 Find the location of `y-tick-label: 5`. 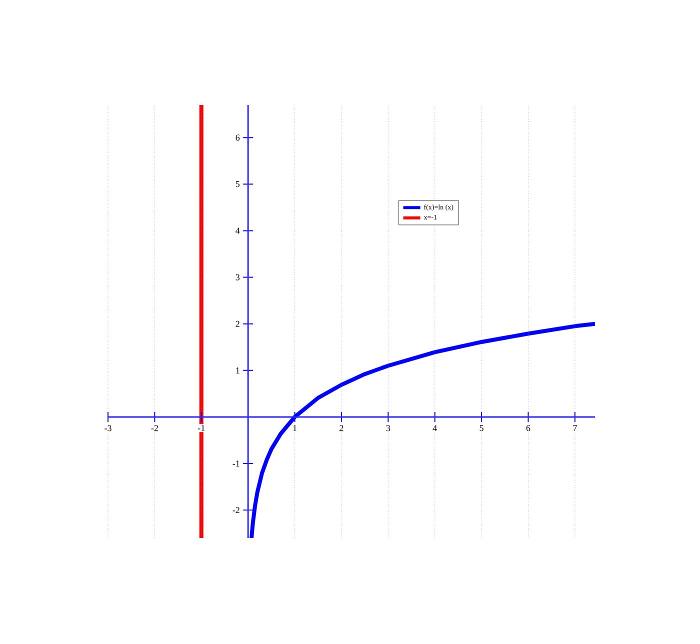

y-tick-label: 5 is located at coordinates (238, 184).